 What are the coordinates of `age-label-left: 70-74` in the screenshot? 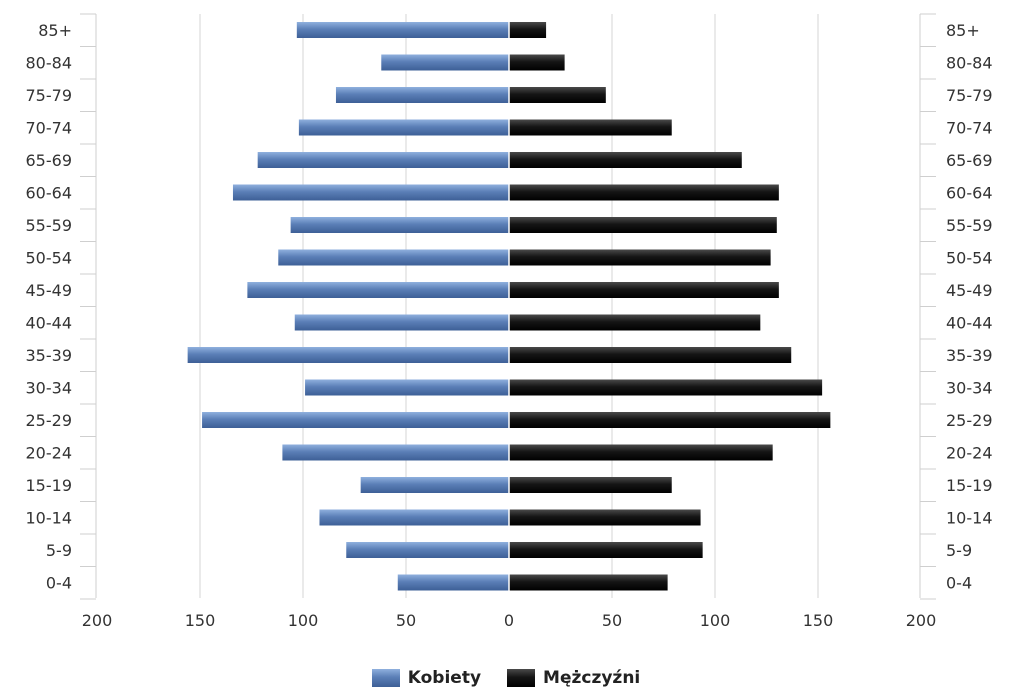 It's located at (49, 128).